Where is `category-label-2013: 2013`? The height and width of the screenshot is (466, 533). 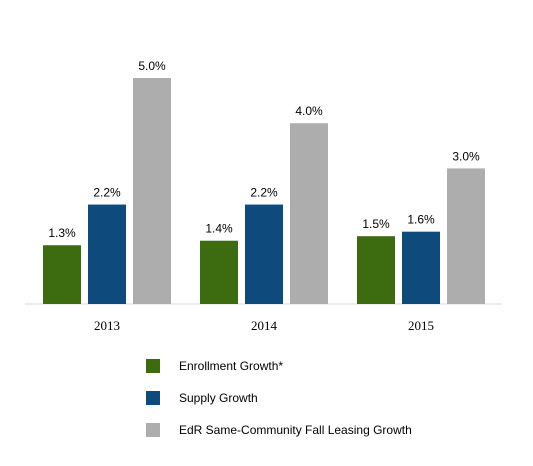
category-label-2013: 2013 is located at coordinates (107, 325).